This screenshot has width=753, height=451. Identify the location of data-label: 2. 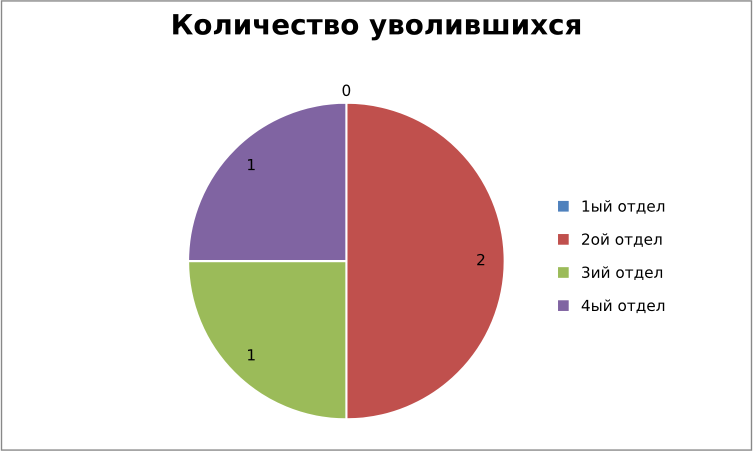
(480, 260).